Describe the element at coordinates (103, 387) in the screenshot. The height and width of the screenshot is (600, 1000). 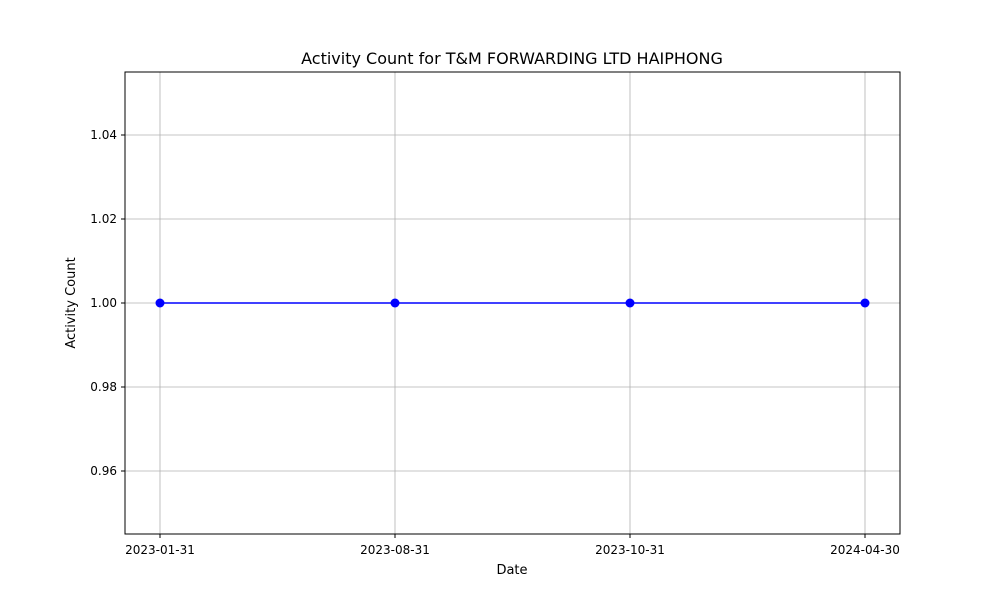
I see `y-tick-label: 0.98` at that location.